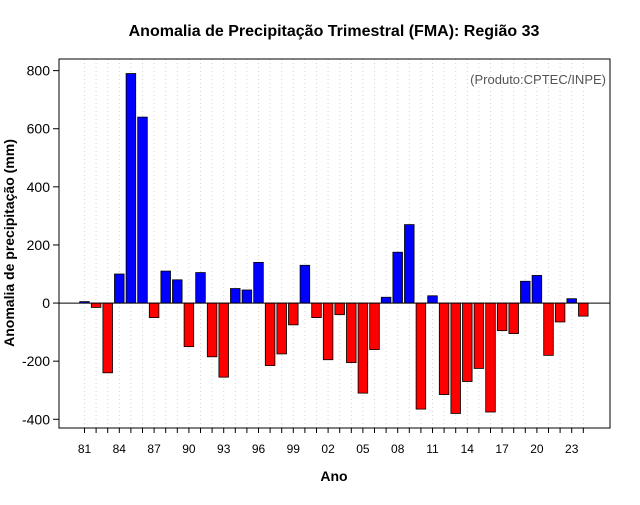 Image resolution: width=640 pixels, height=505 pixels. Describe the element at coordinates (36, 361) in the screenshot. I see `y-tick-label: -200` at that location.